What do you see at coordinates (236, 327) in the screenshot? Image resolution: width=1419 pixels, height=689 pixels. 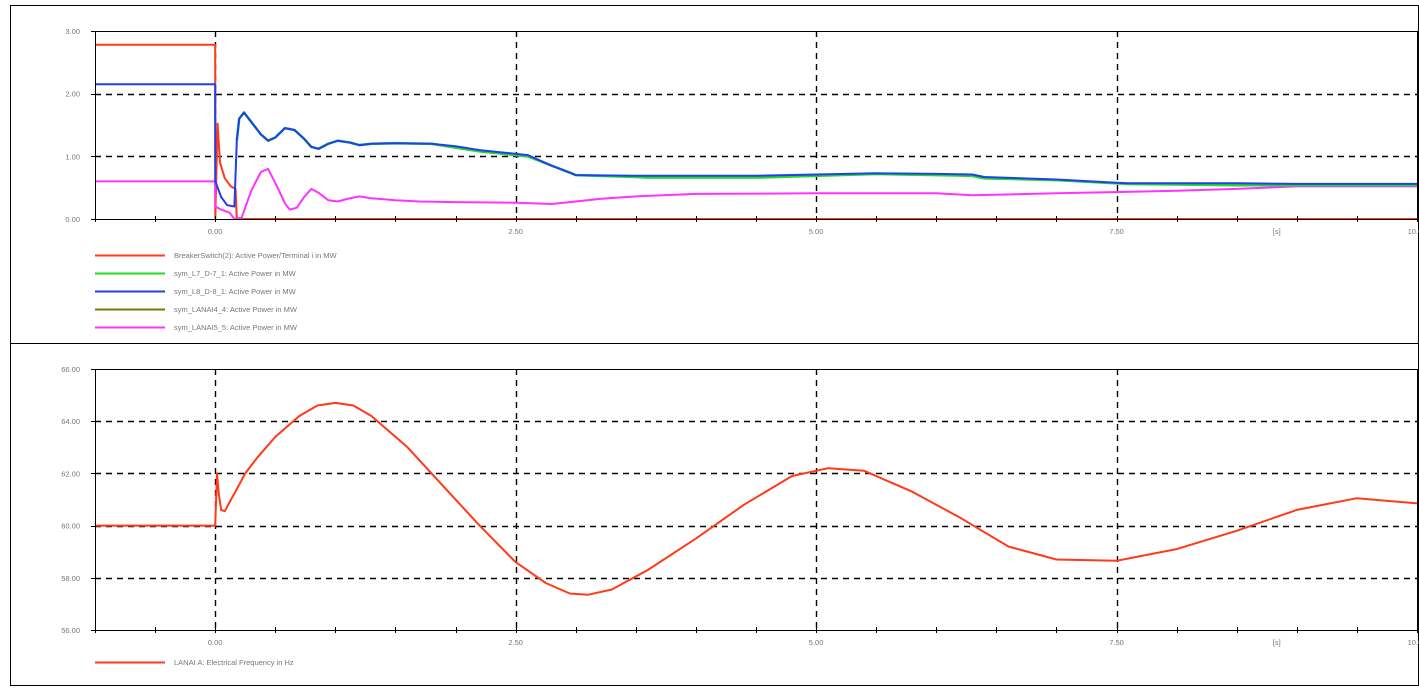 I see `power-legend-label-4: sym_LANAI5_5: Active Power in MW` at bounding box center [236, 327].